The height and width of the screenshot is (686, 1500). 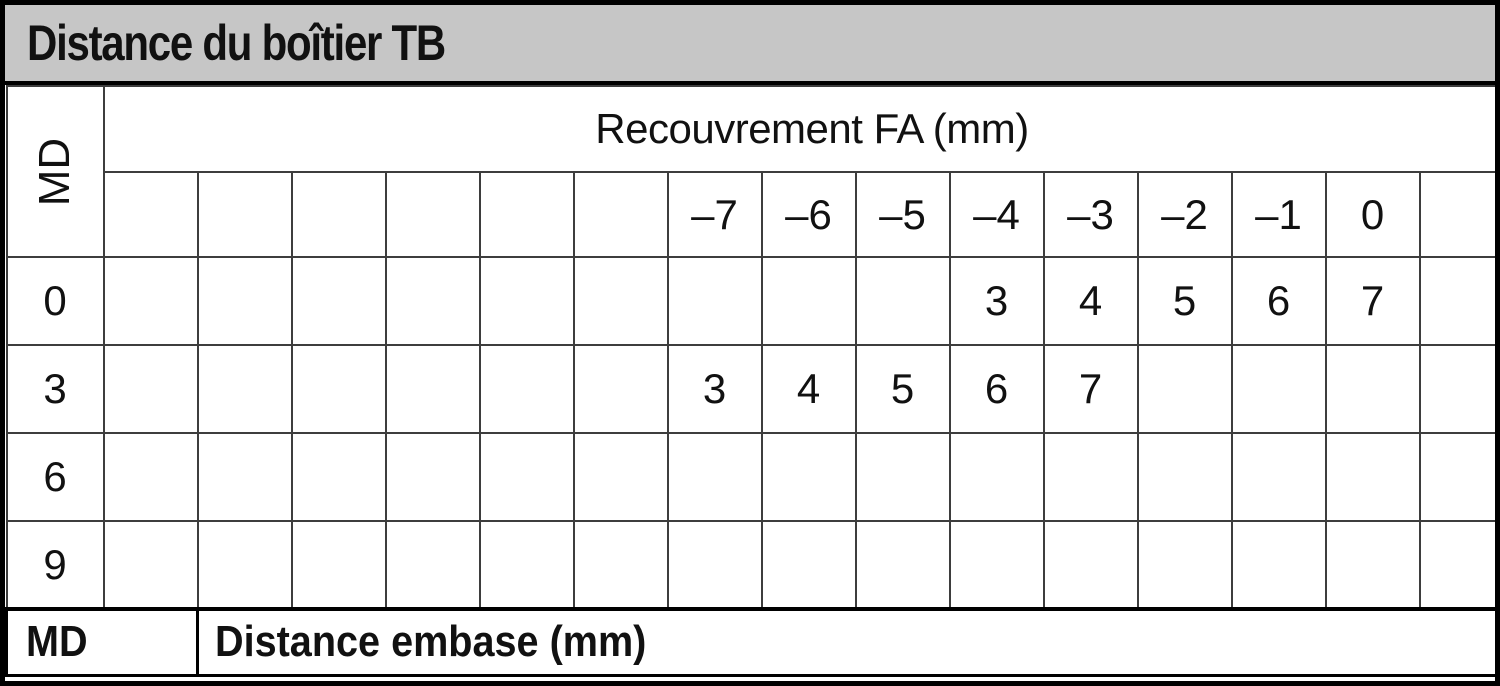 I want to click on row-label-9: 9, so click(x=55, y=565).